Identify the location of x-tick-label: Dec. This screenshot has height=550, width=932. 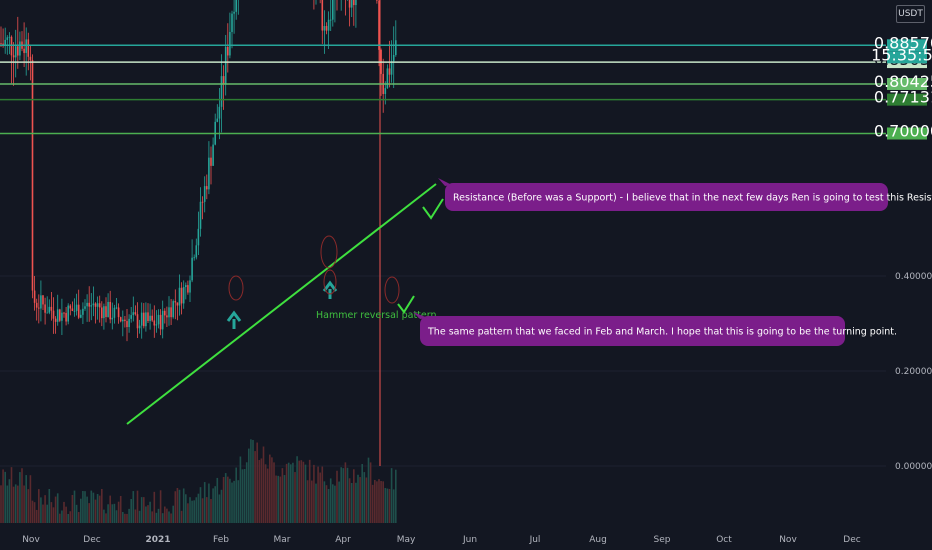
(851, 540).